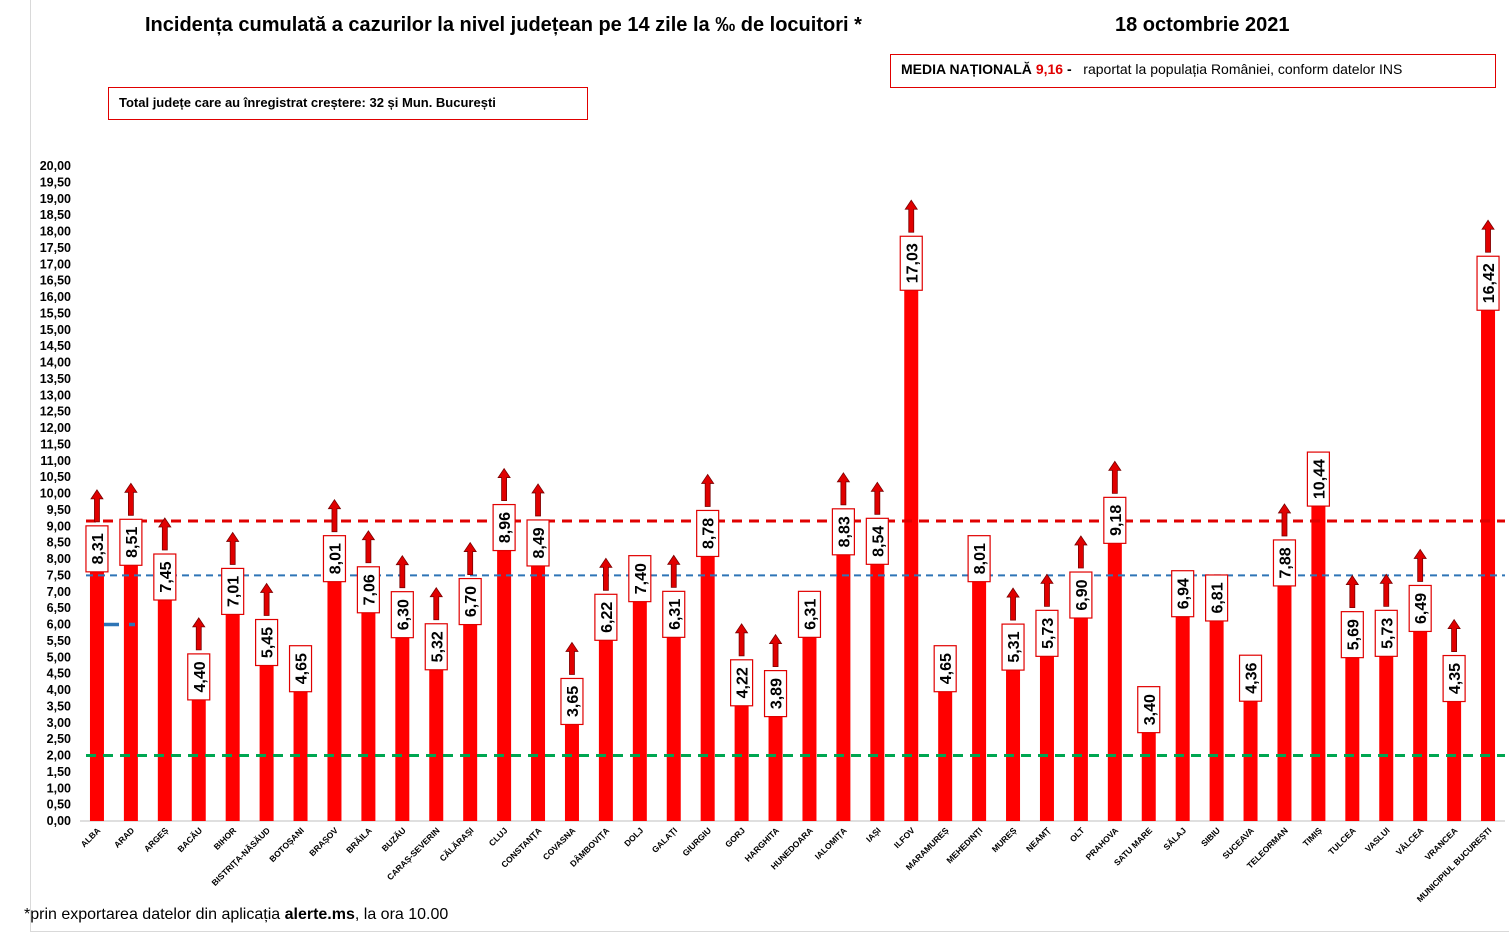 Image resolution: width=1511 pixels, height=938 pixels. Describe the element at coordinates (1210, 836) in the screenshot. I see `x-category-label: SIBIU` at that location.